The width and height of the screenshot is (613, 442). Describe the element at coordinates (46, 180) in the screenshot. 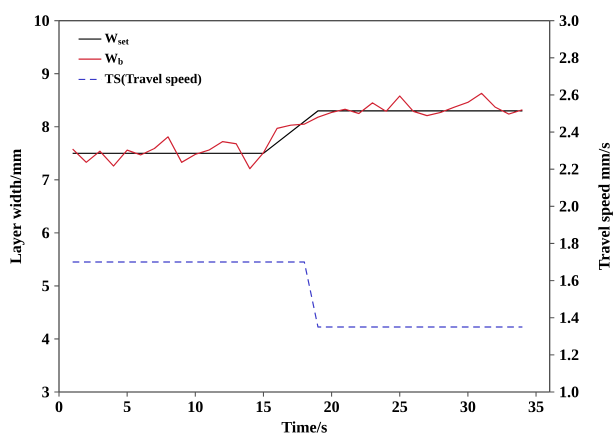

I see `y-tick-label: 7` at that location.